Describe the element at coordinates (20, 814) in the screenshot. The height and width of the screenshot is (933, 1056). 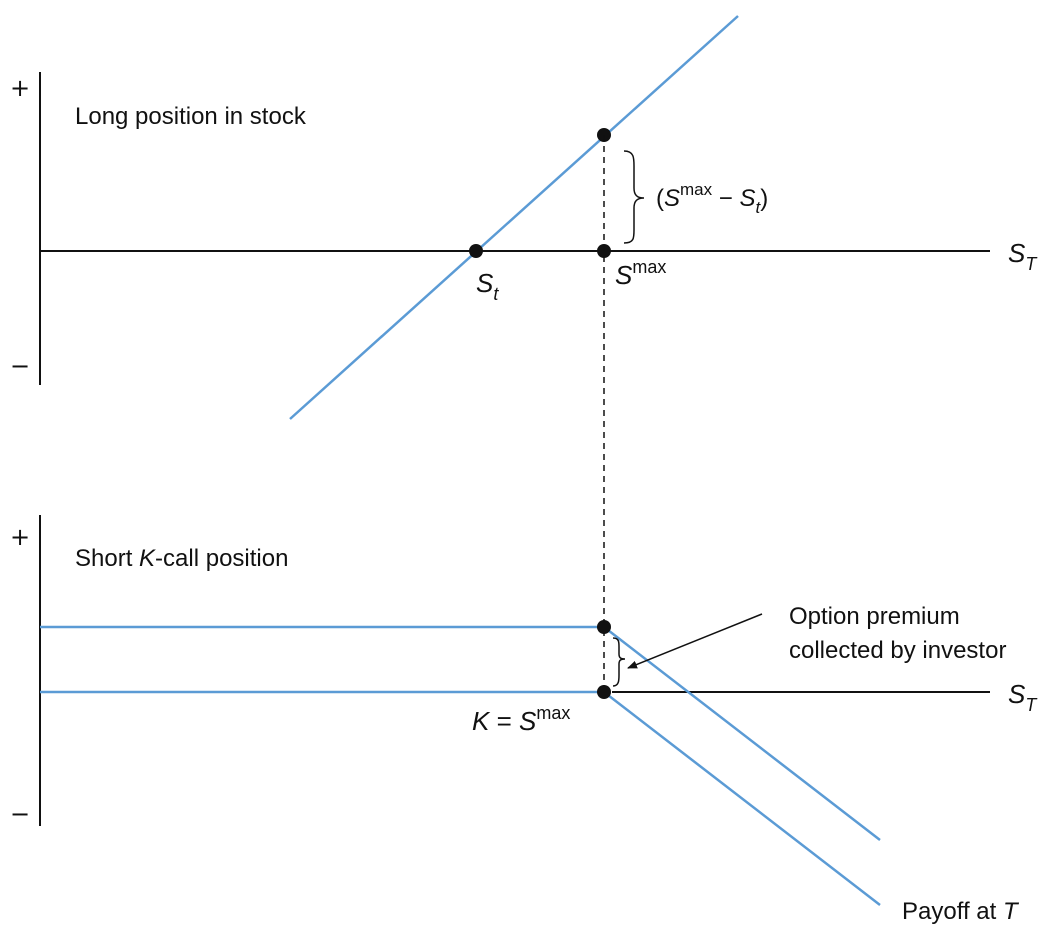
I see `bottom-minus-sign: −` at that location.